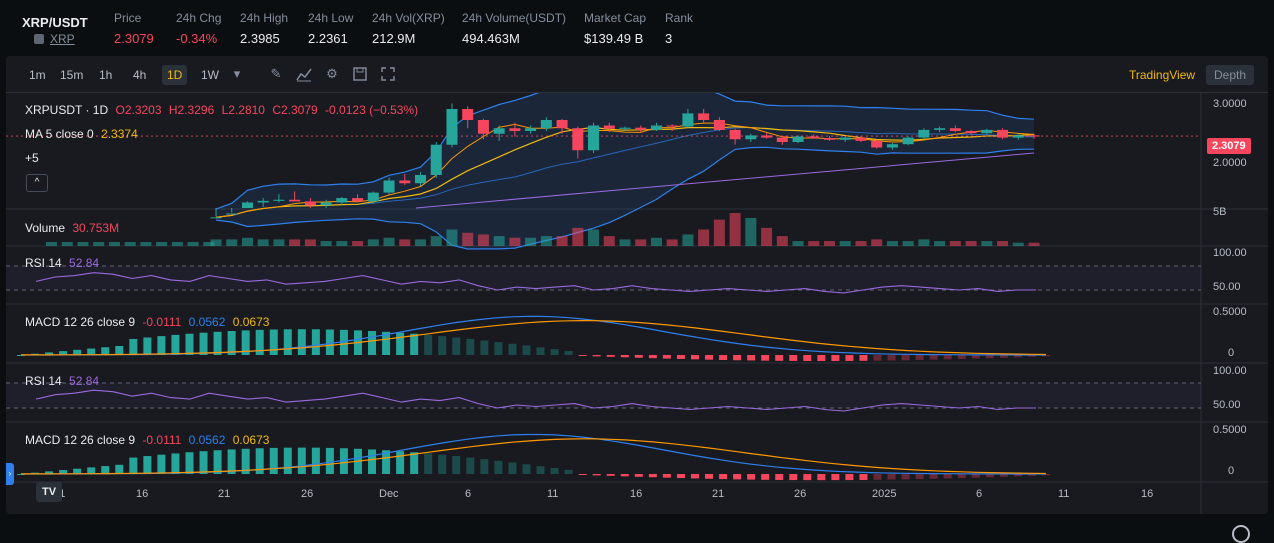 The image size is (1274, 543). What do you see at coordinates (175, 75) in the screenshot?
I see `tf-1d: 1D` at bounding box center [175, 75].